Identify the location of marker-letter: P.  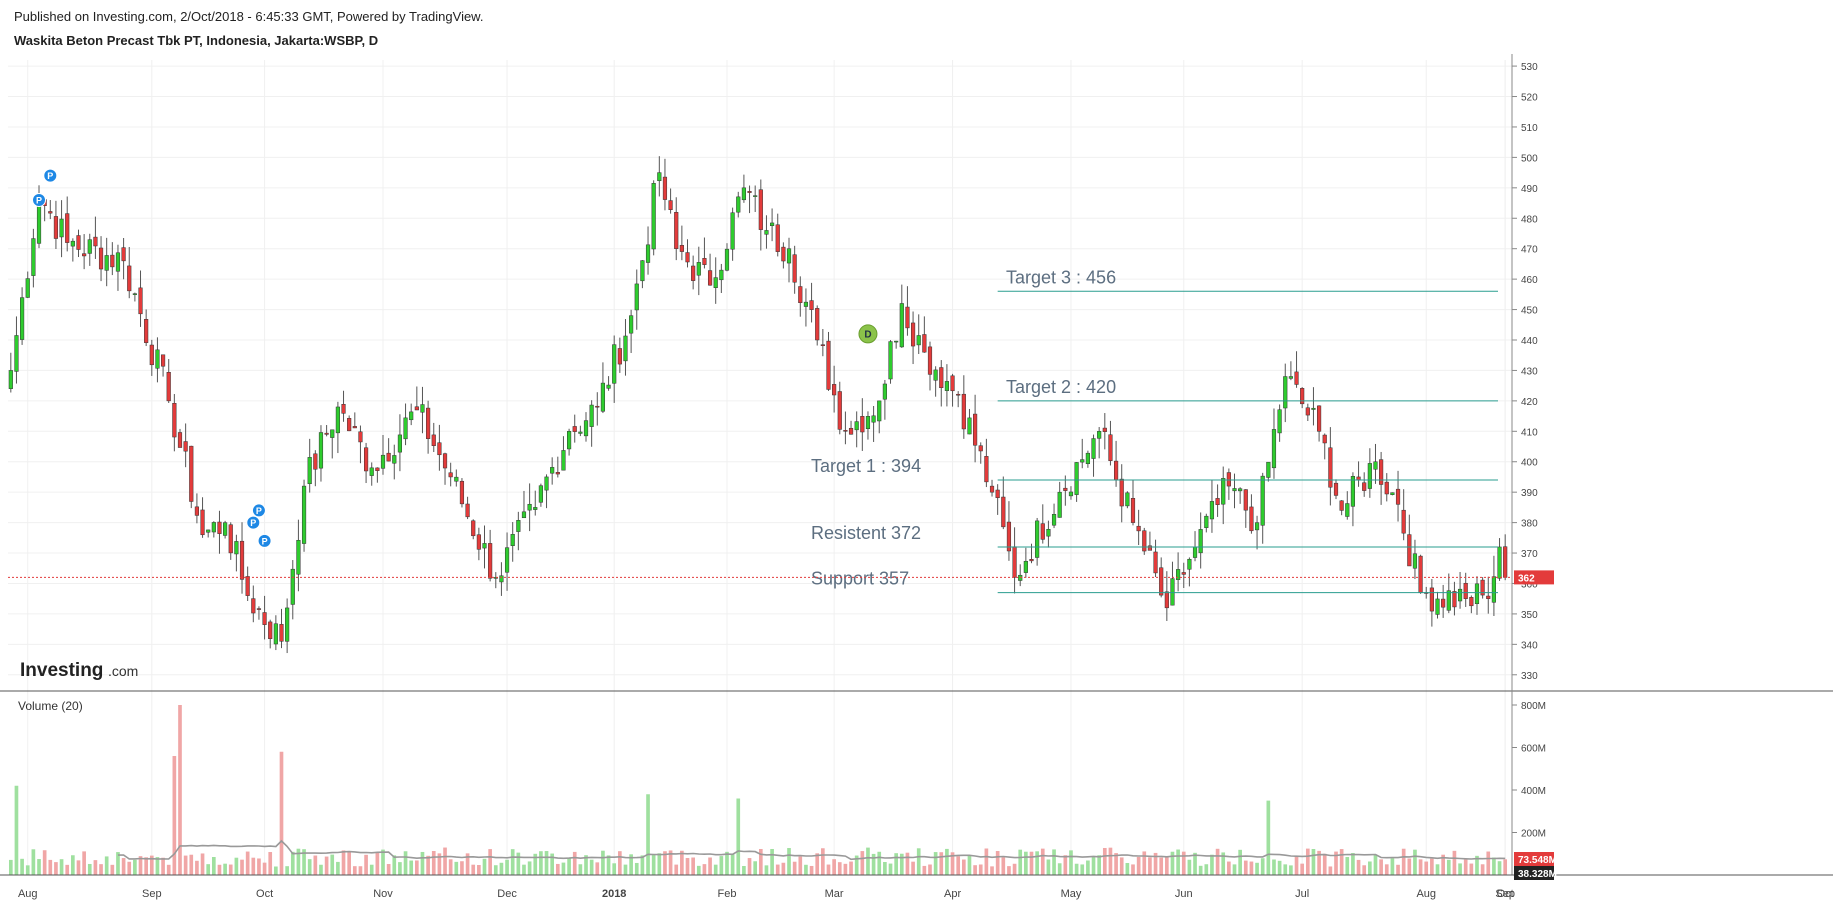
(253, 523).